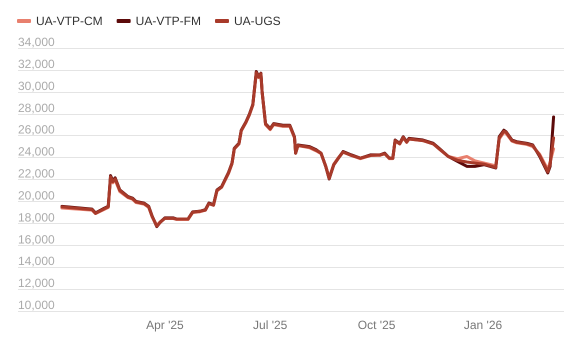 The image size is (580, 345). I want to click on y-tick-label: 32,000, so click(37, 63).